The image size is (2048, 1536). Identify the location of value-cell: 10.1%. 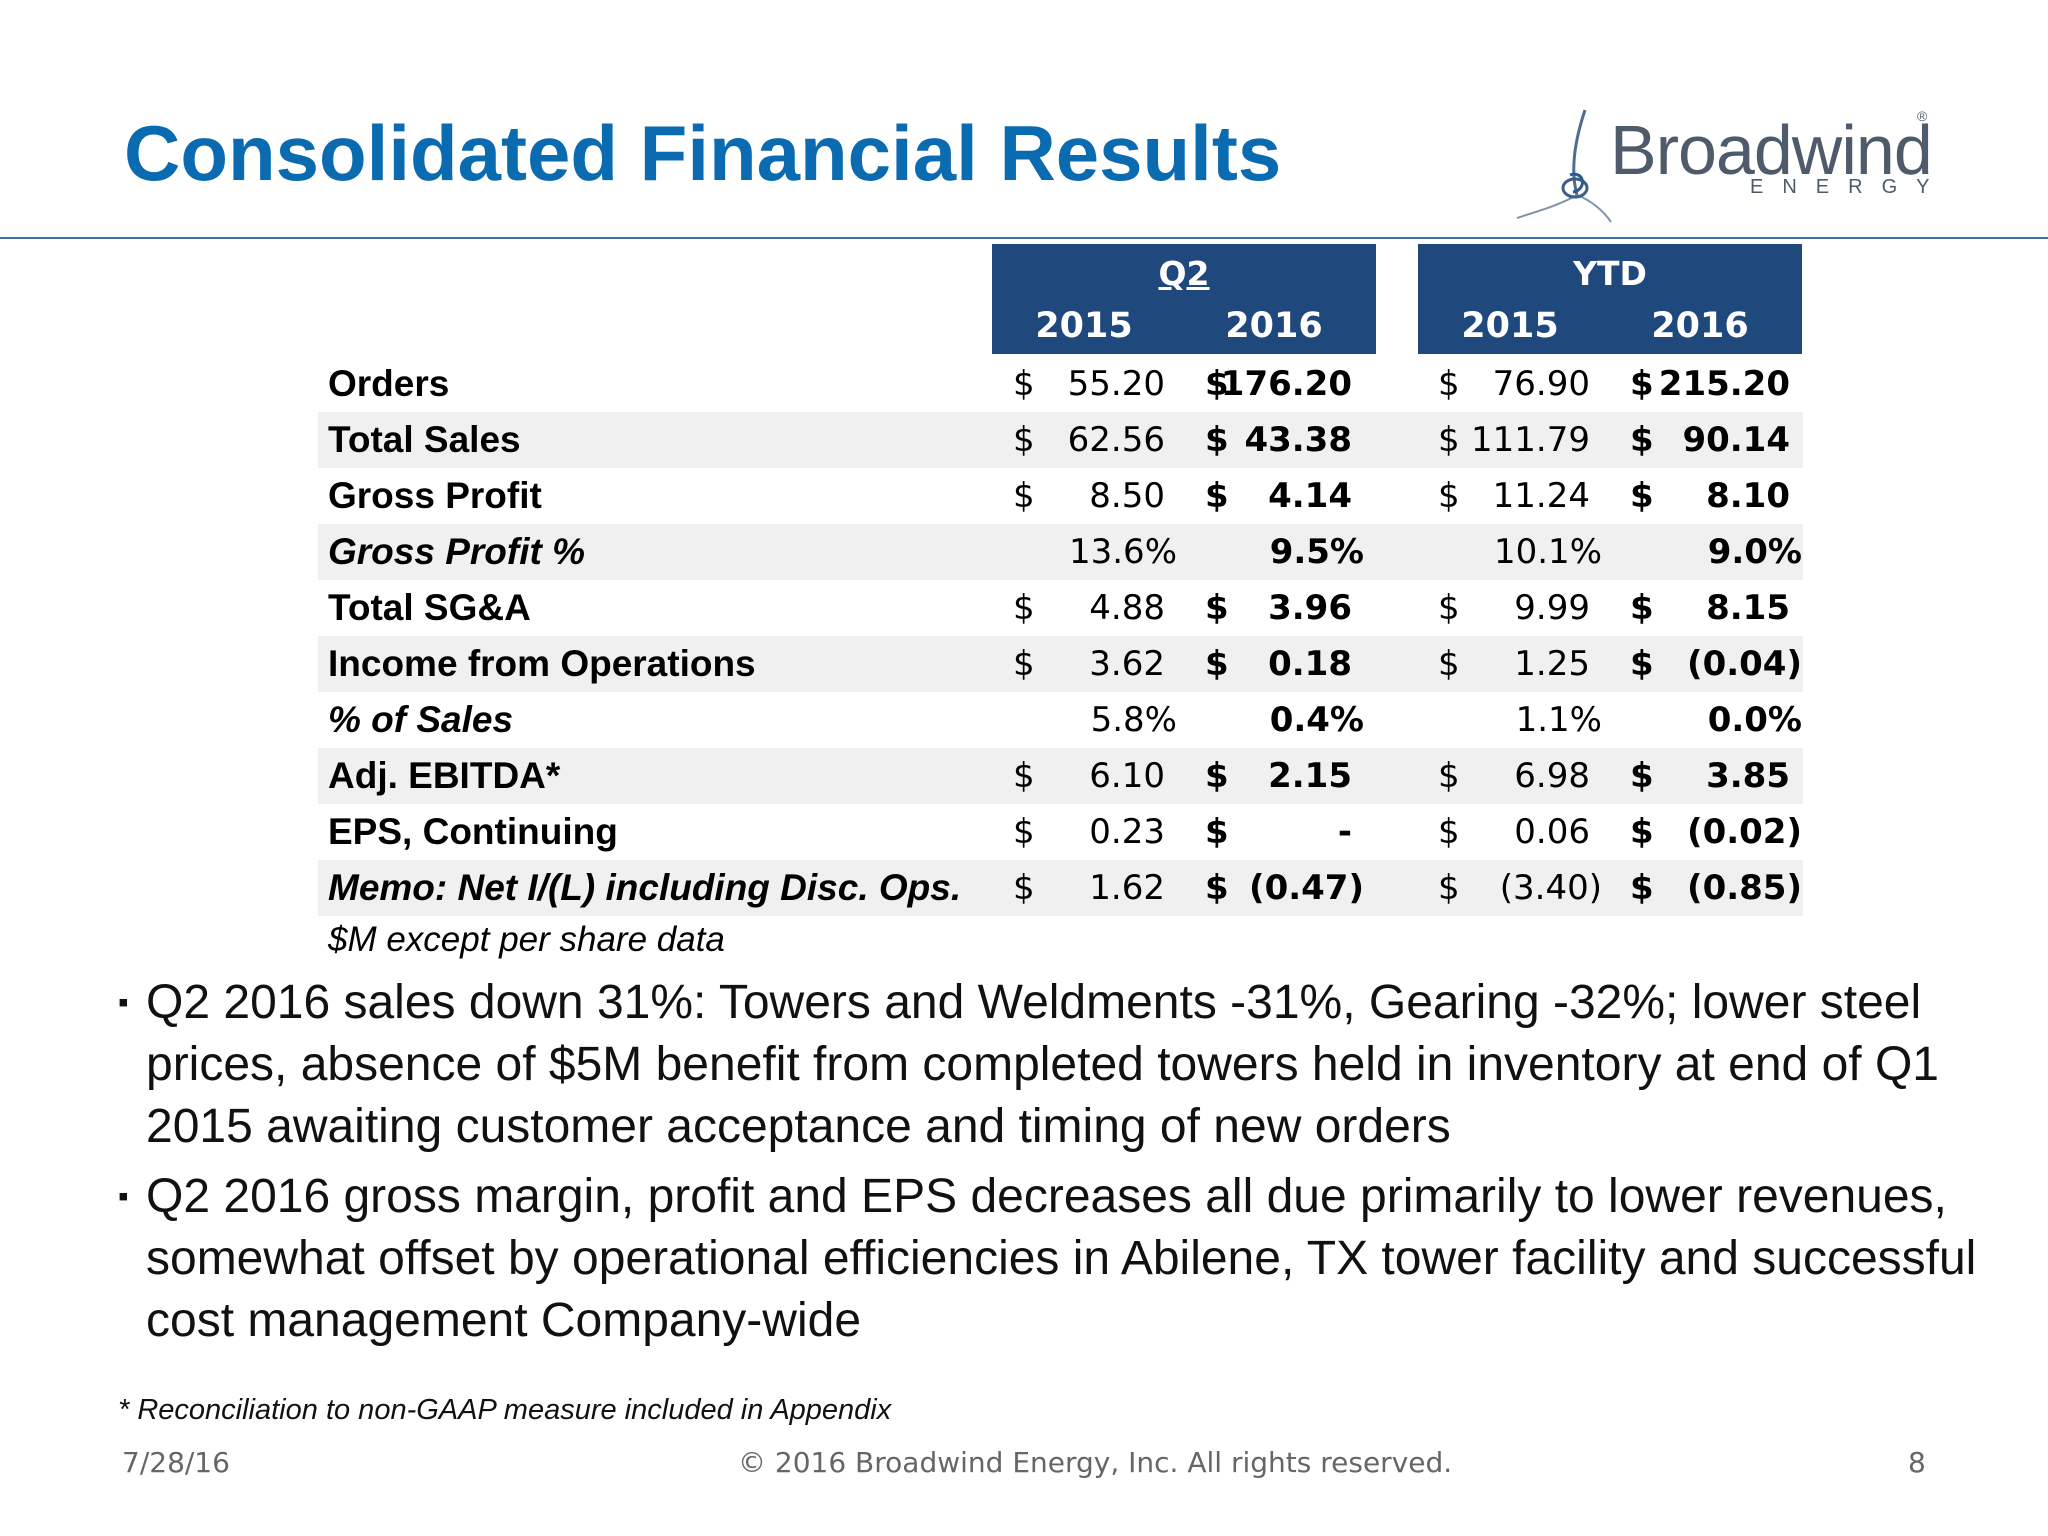
(1547, 552).